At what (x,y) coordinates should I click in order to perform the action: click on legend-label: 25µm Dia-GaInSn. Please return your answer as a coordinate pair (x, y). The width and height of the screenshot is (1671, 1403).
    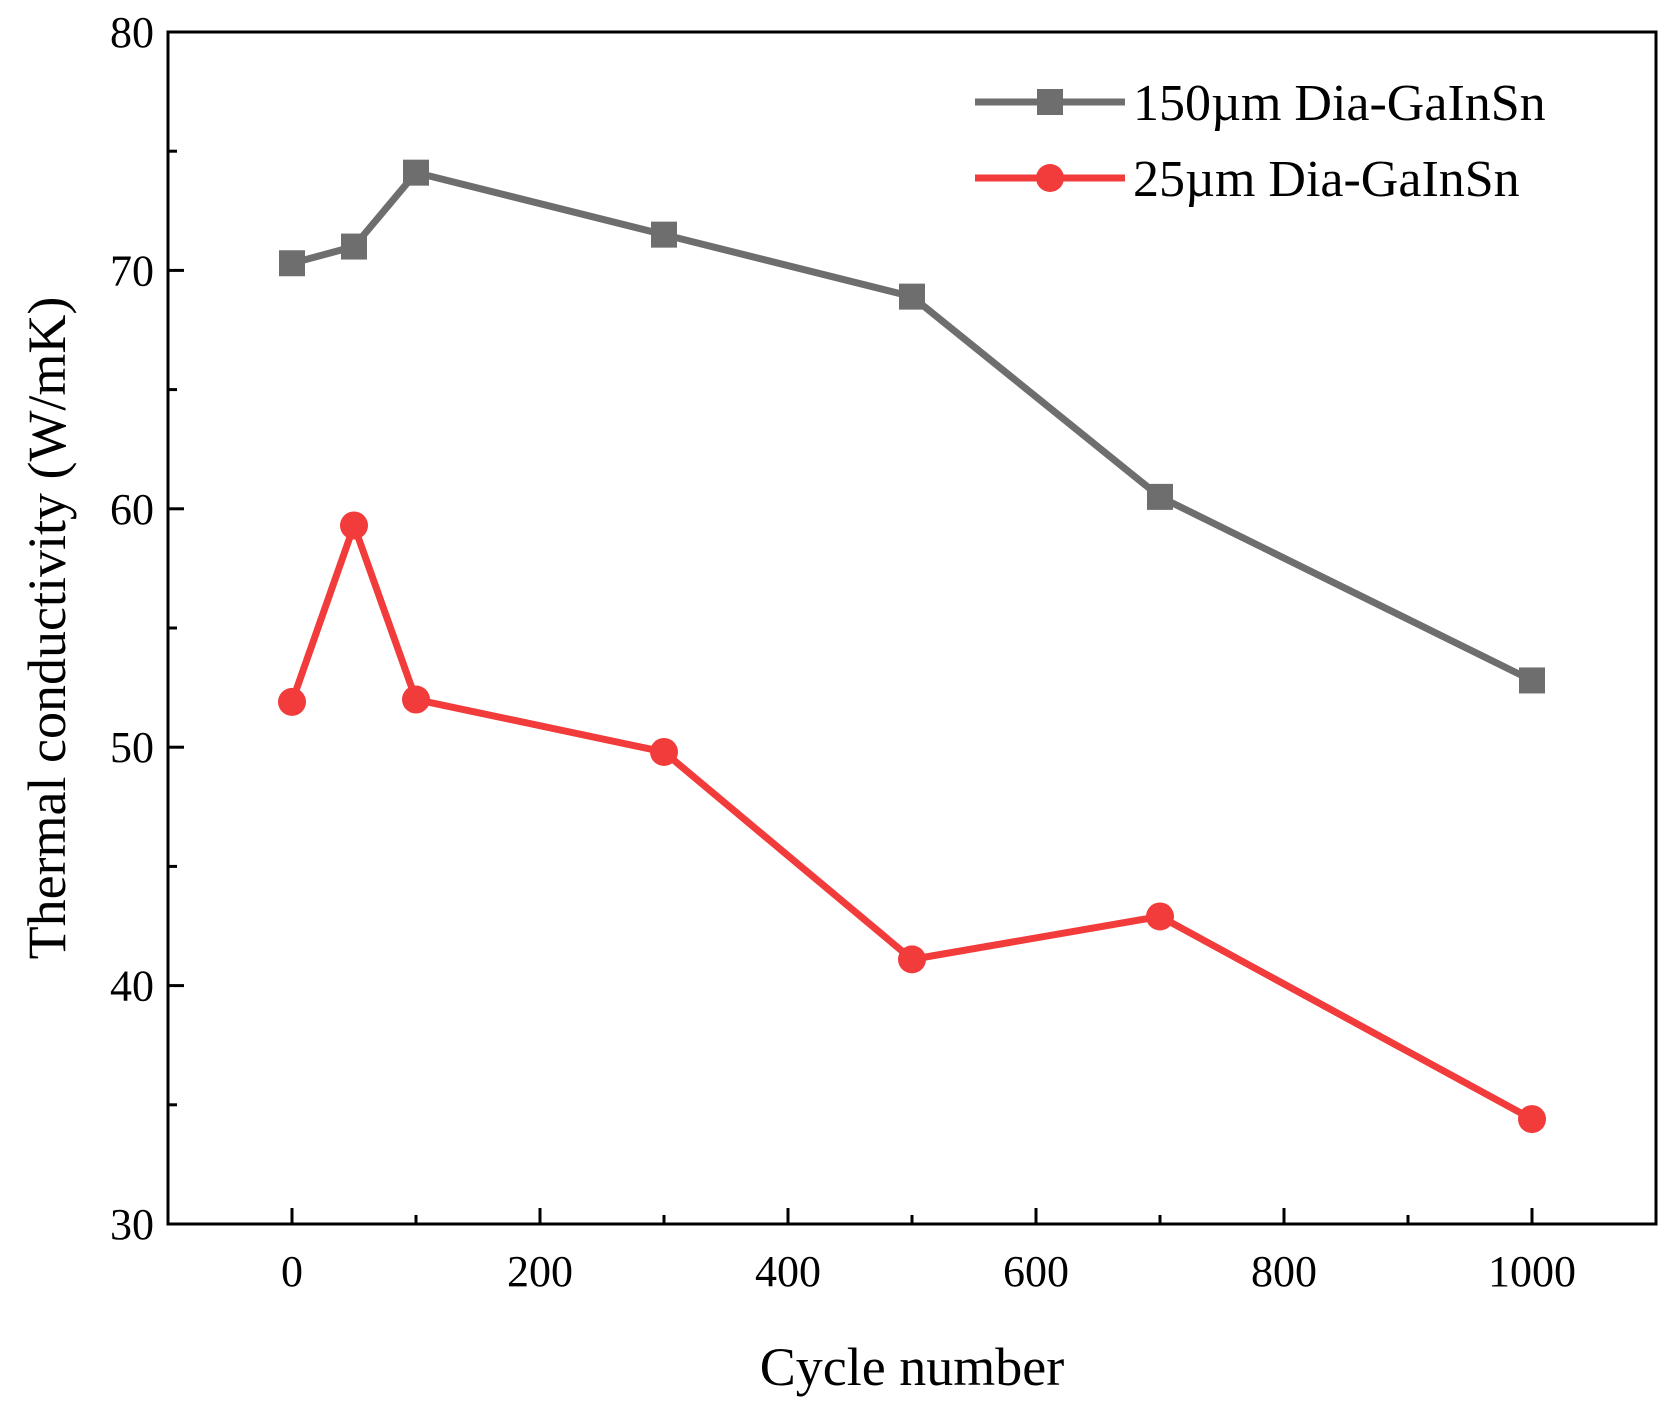
    Looking at the image, I should click on (1326, 179).